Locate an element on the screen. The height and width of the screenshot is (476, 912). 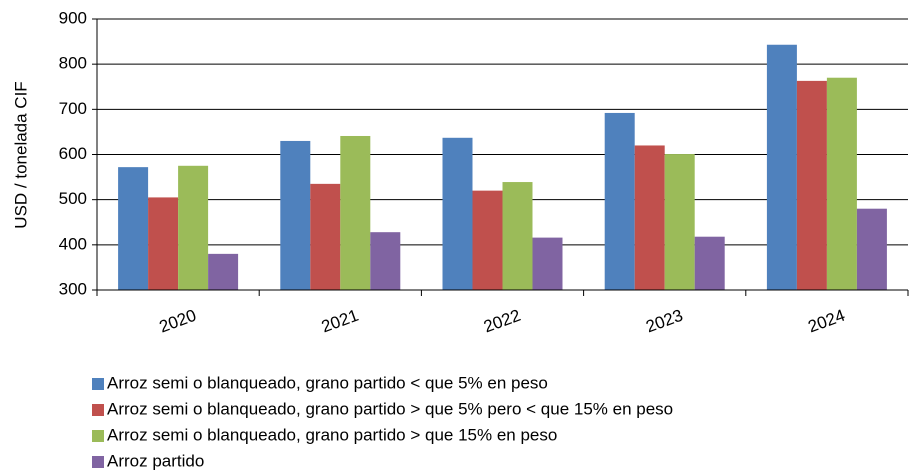
y-tick-label: 600 is located at coordinates (73, 153).